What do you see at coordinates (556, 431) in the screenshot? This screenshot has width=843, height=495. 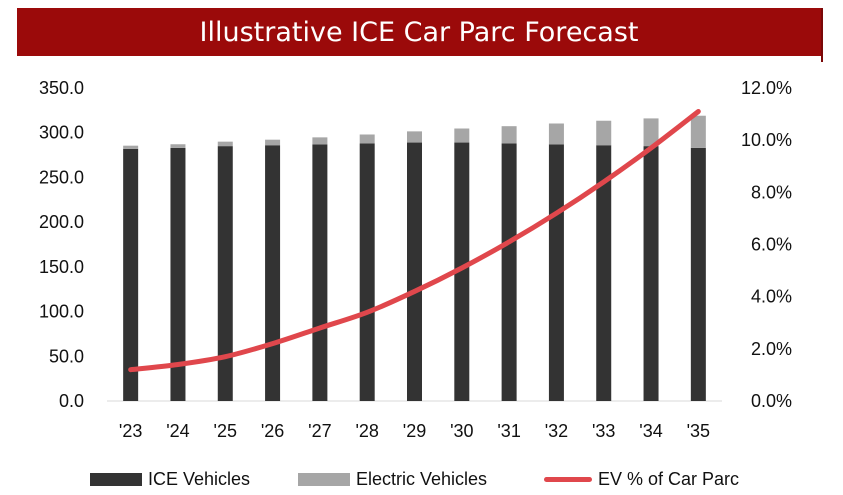 I see `x-axis-tick-label: '32` at bounding box center [556, 431].